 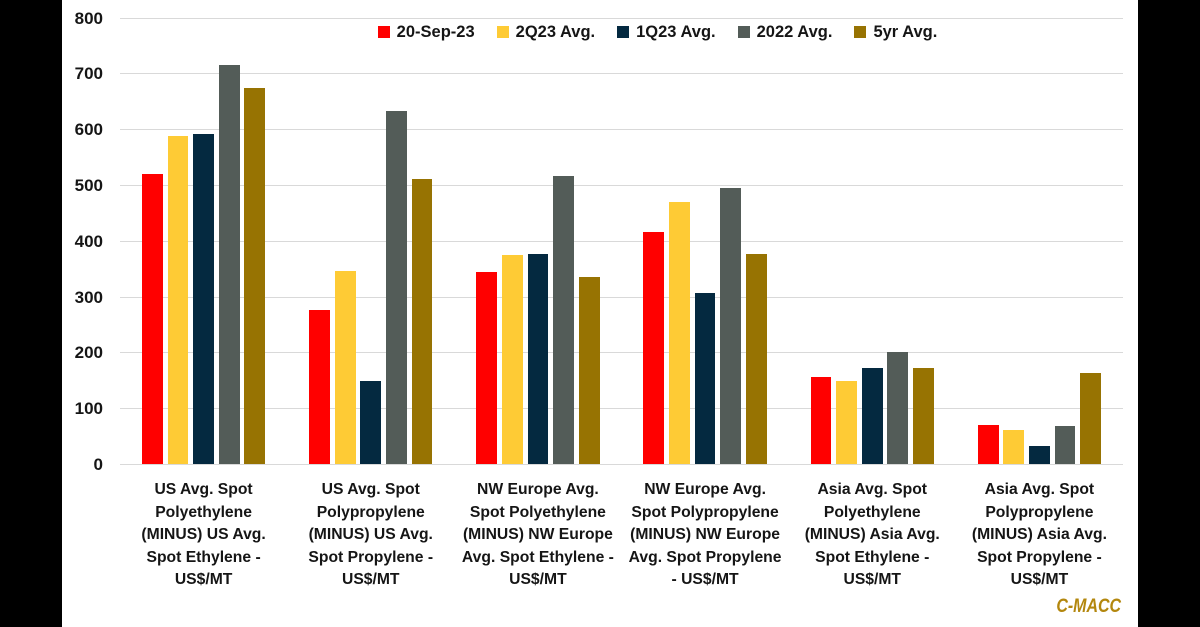 I want to click on legend-label: 1Q23 Avg., so click(x=676, y=32).